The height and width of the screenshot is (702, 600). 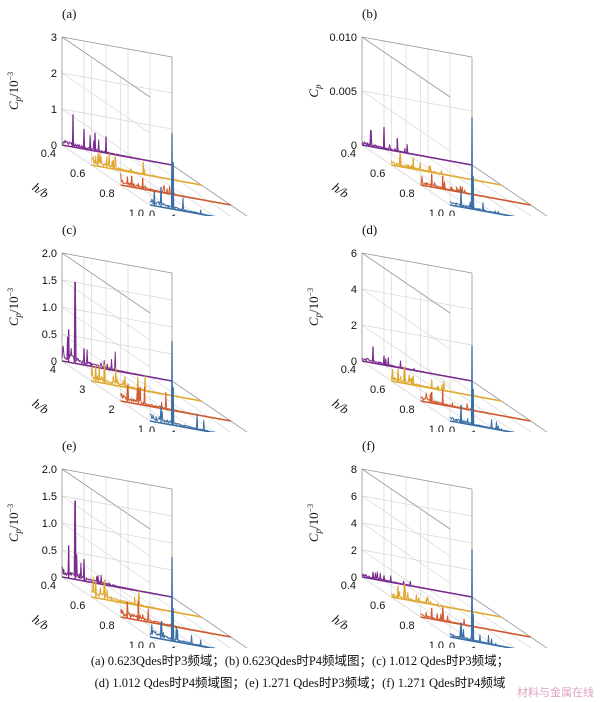 What do you see at coordinates (141, 428) in the screenshot?
I see `depth-tick-label: 1` at bounding box center [141, 428].